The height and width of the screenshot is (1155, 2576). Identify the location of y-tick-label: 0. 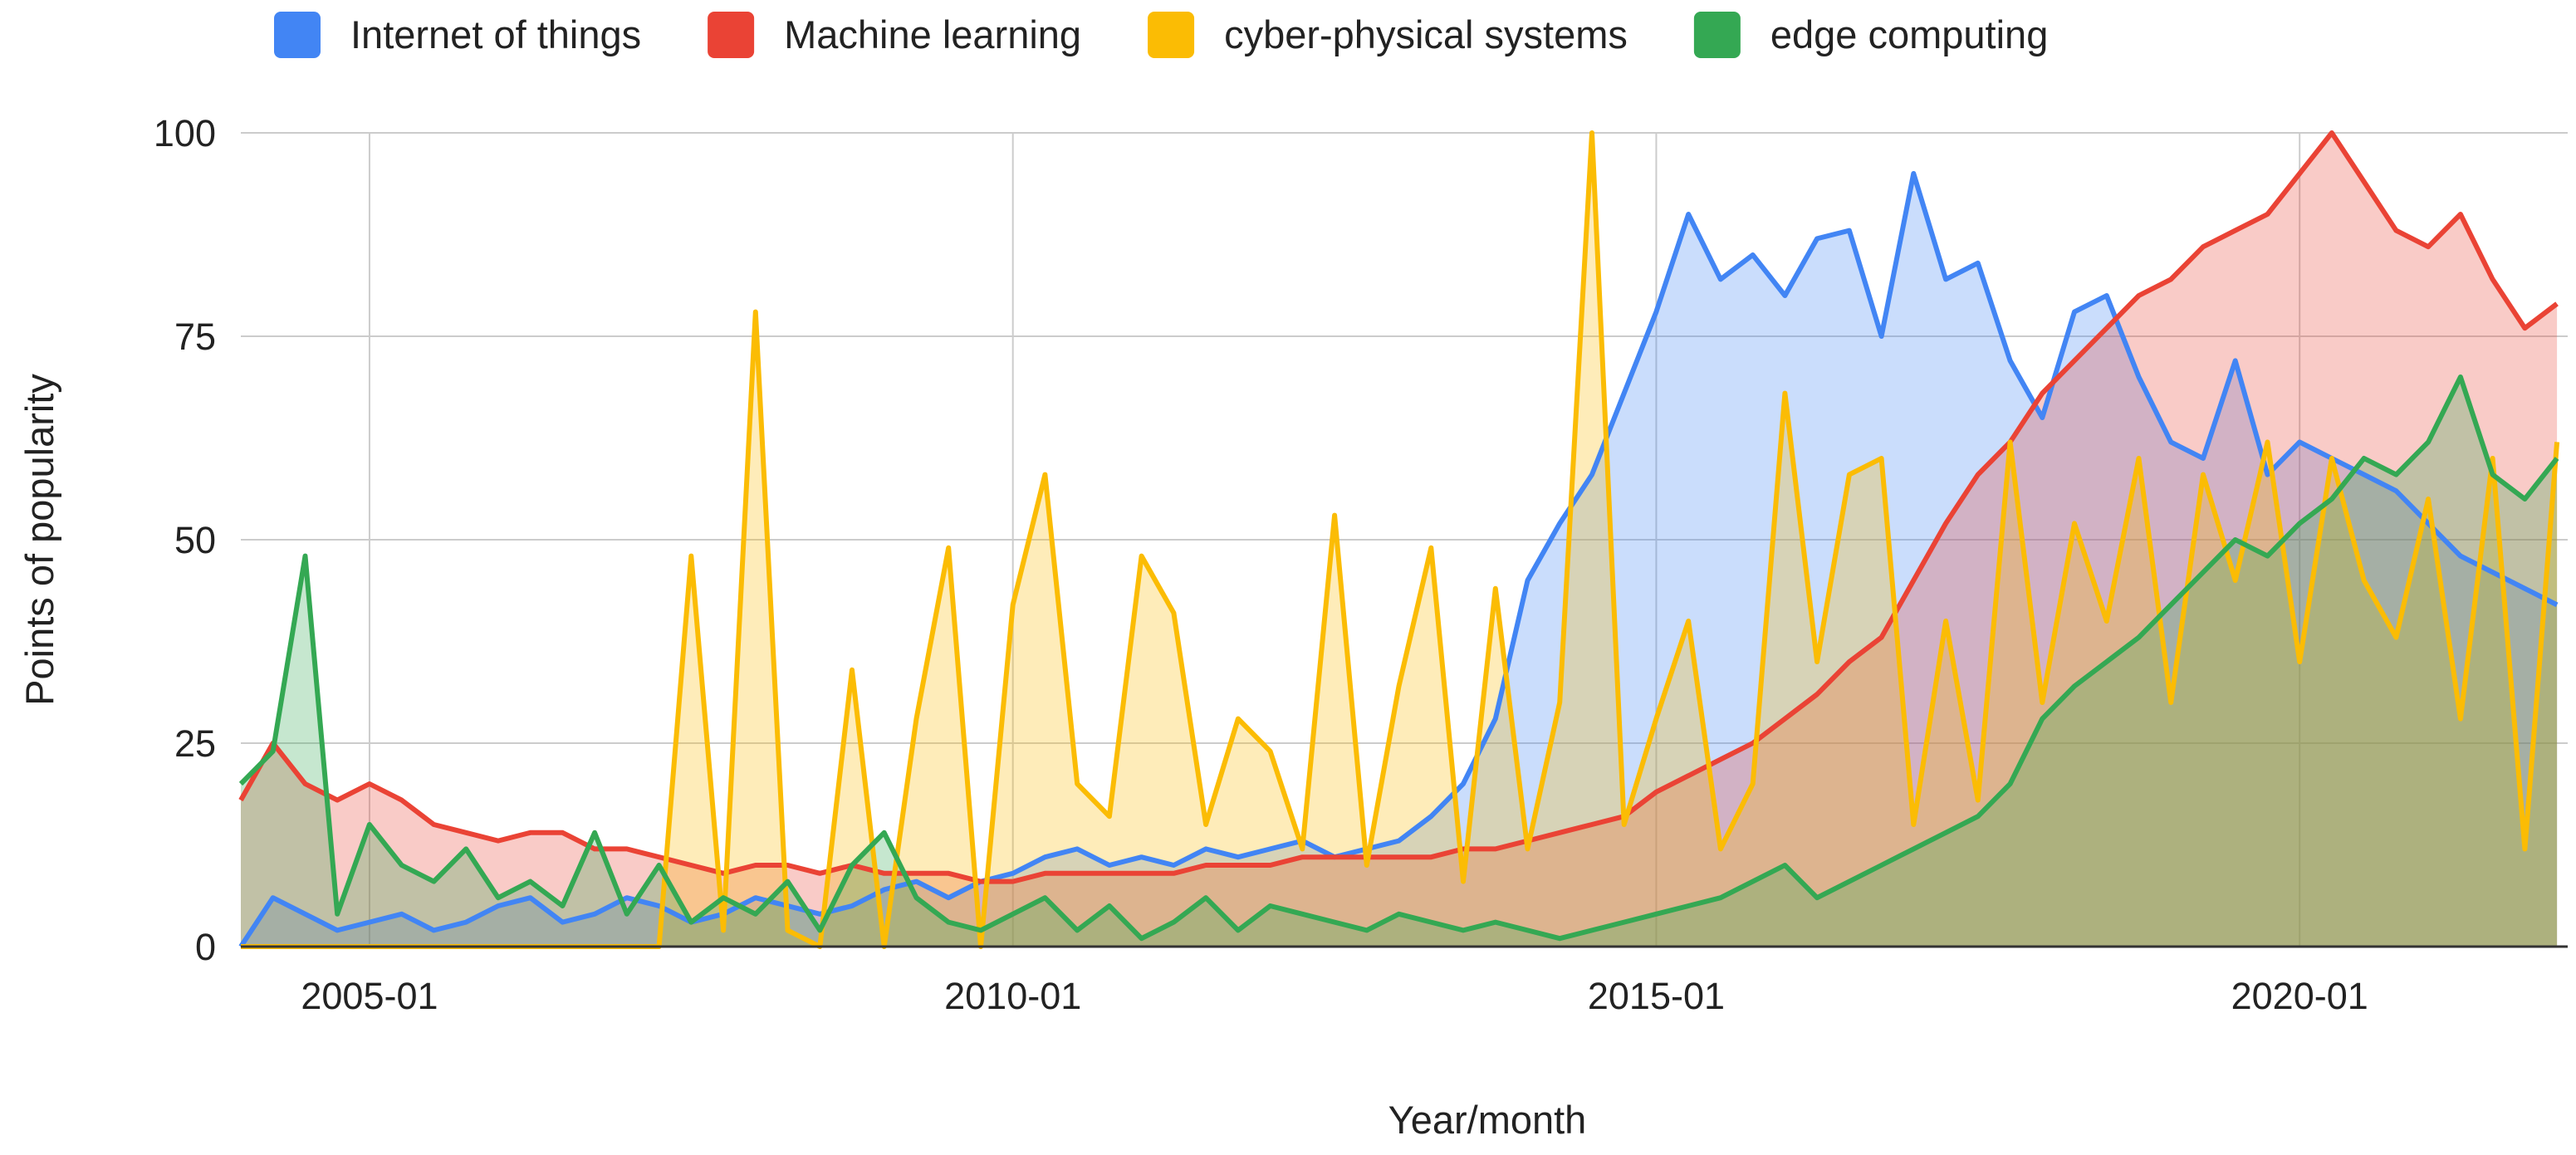
(206, 947).